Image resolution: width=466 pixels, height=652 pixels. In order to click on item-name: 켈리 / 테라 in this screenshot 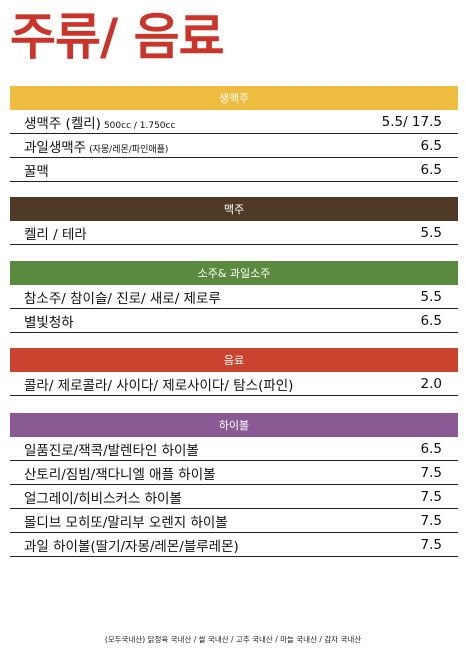, I will do `click(55, 234)`.